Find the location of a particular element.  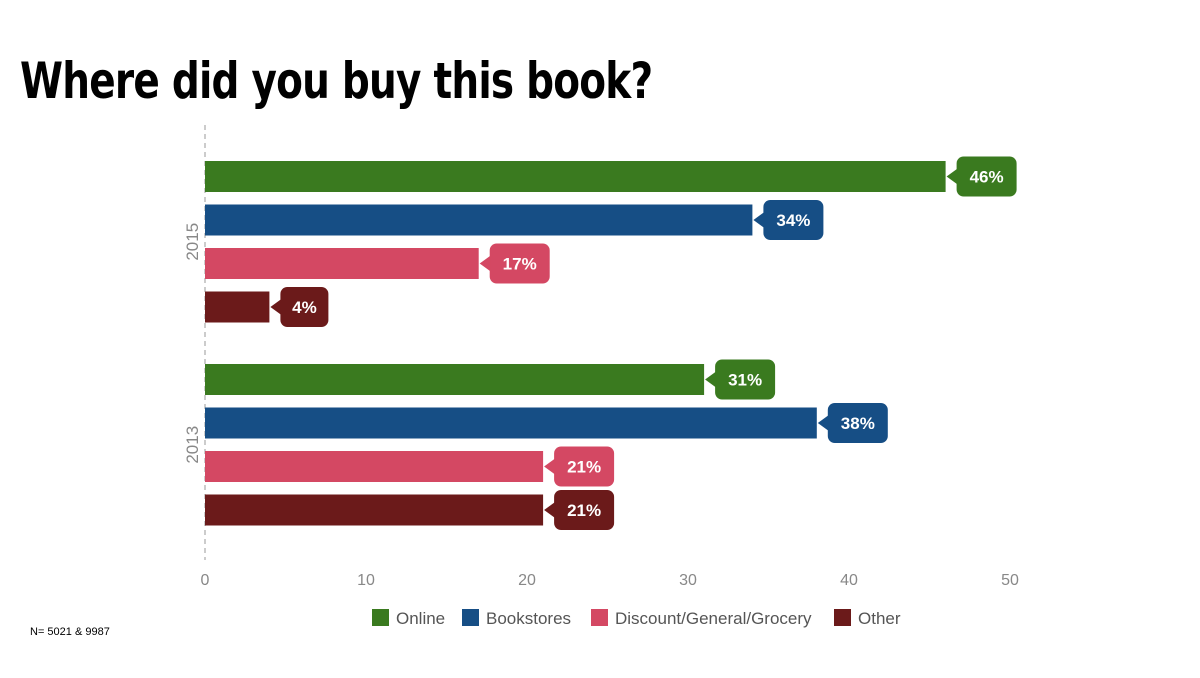

legend-label: Online is located at coordinates (420, 618).